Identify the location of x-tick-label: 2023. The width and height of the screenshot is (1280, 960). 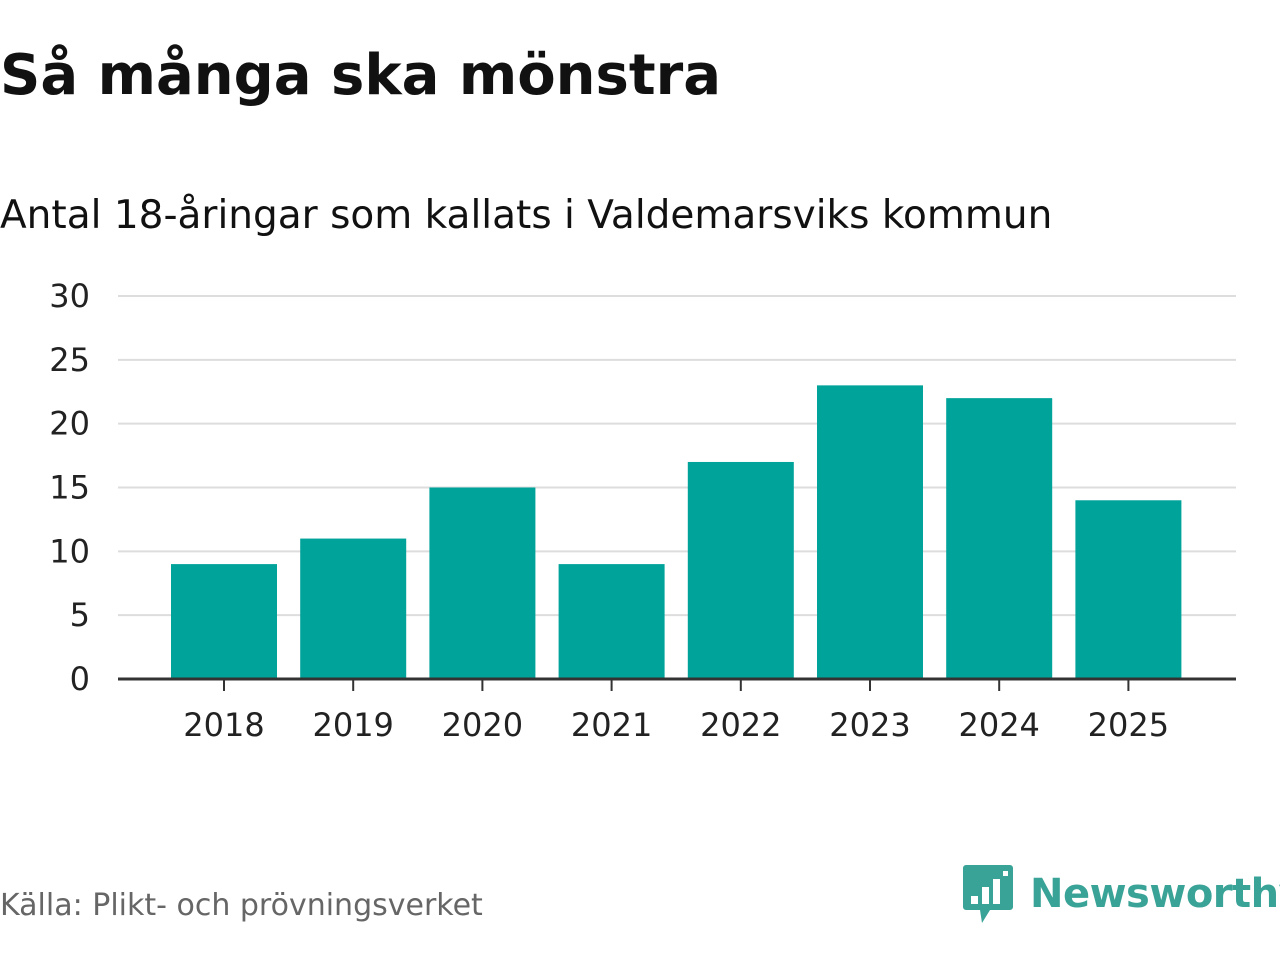
(869, 725).